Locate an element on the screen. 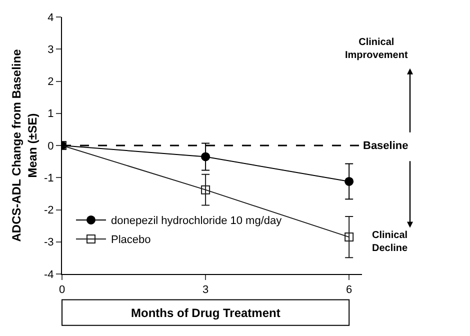  text: Clinical Decline is located at coordinates (390, 242).